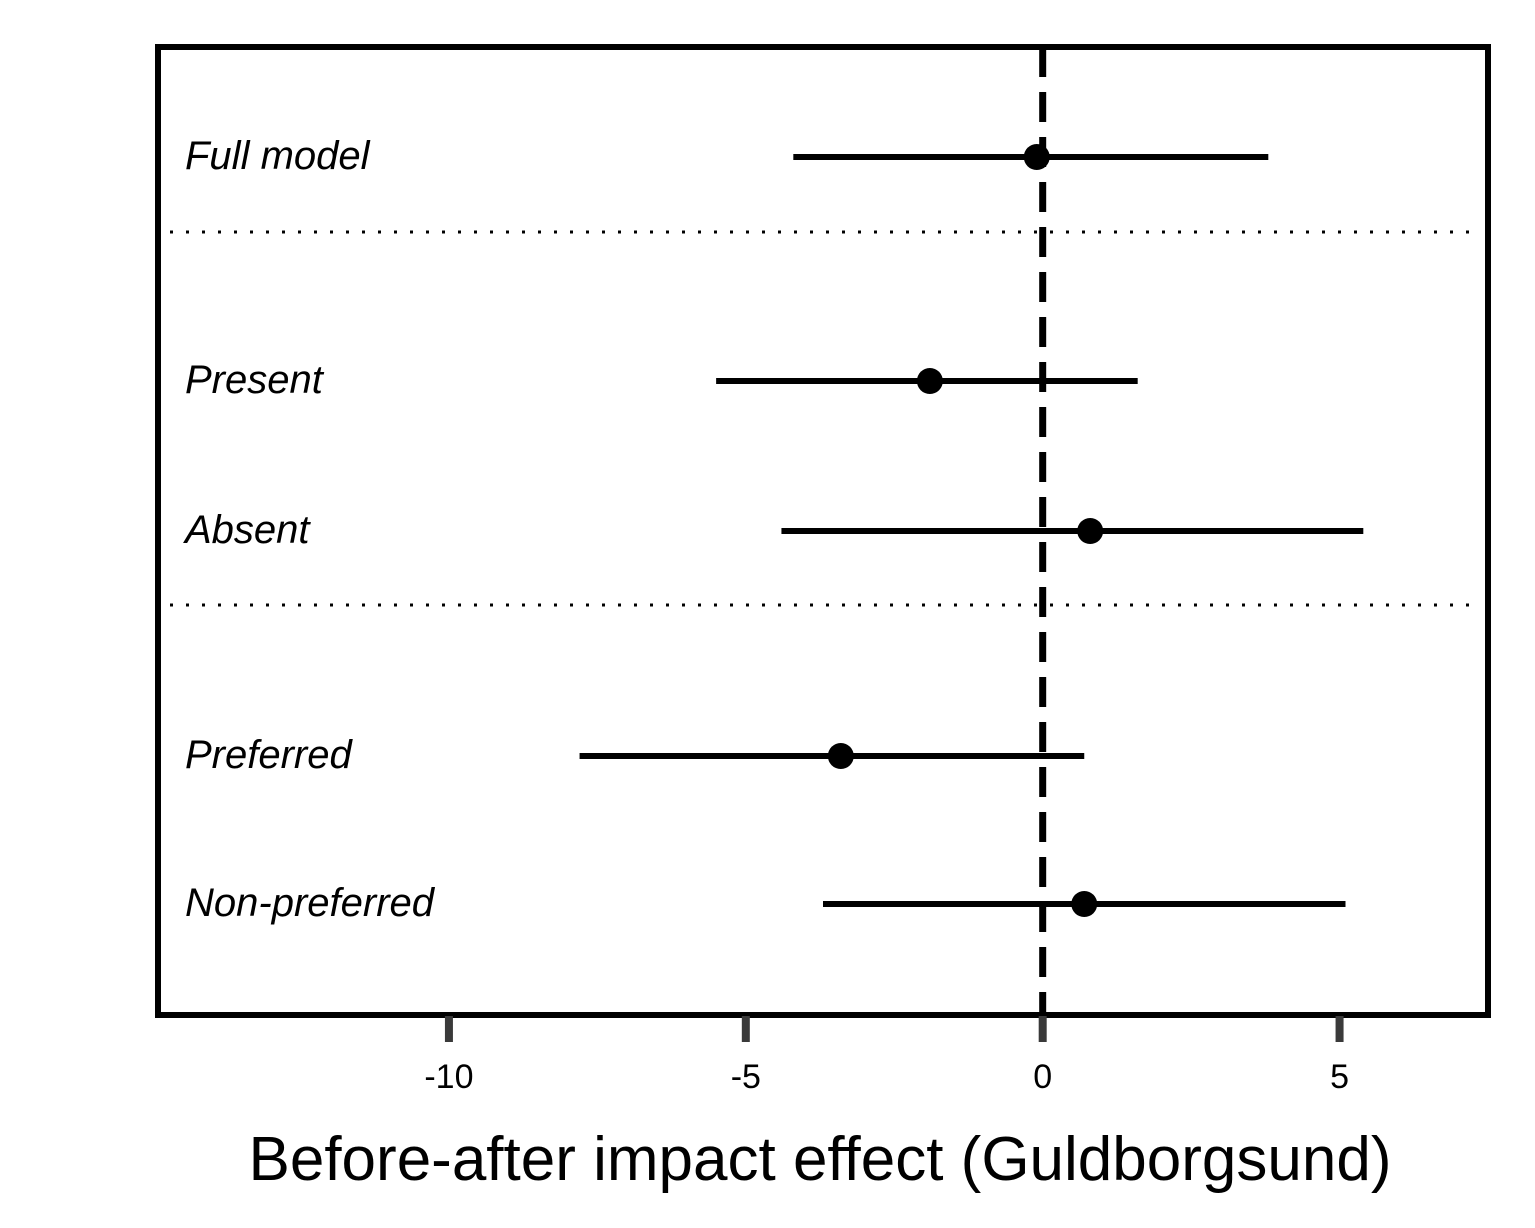  I want to click on x-tick-label: 5, so click(1339, 1077).